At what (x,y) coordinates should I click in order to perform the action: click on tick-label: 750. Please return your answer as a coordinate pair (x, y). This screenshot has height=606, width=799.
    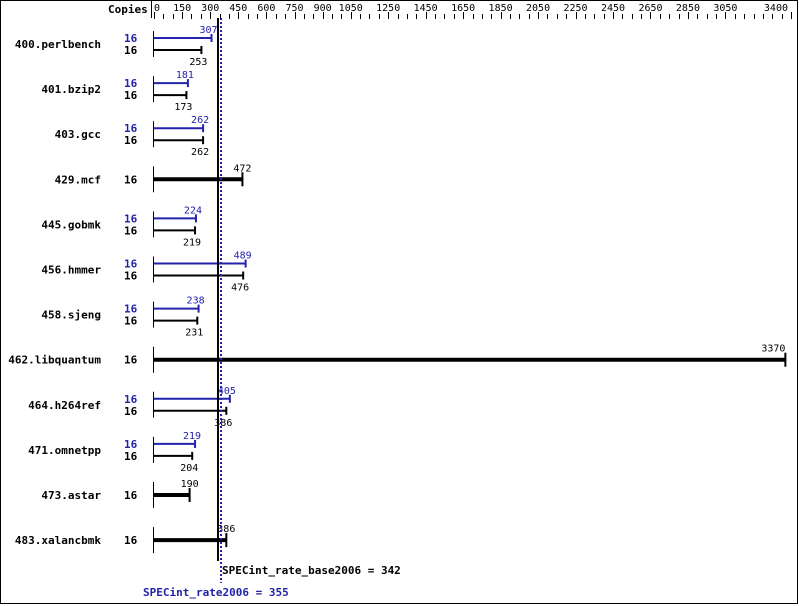
    Looking at the image, I should click on (294, 8).